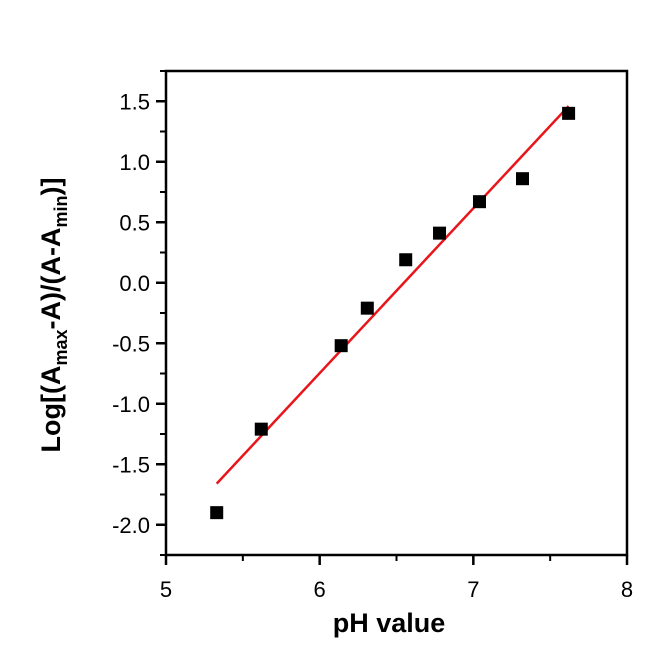 The image size is (665, 670). What do you see at coordinates (131, 404) in the screenshot?
I see `y-tick-label: -1.0` at bounding box center [131, 404].